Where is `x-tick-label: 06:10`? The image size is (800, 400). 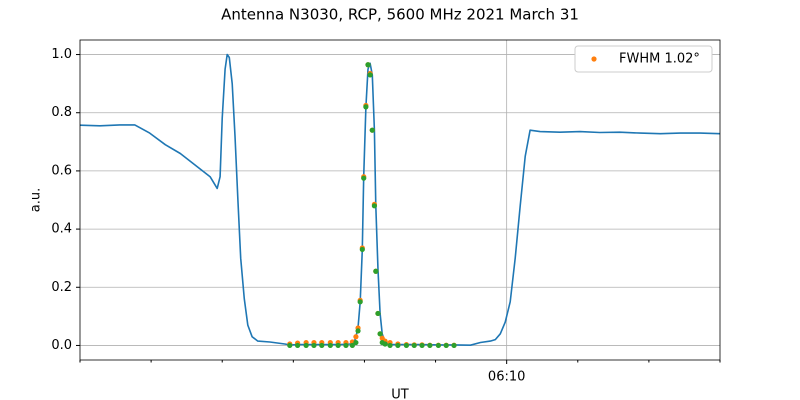
x-tick-label: 06:10 is located at coordinates (506, 377).